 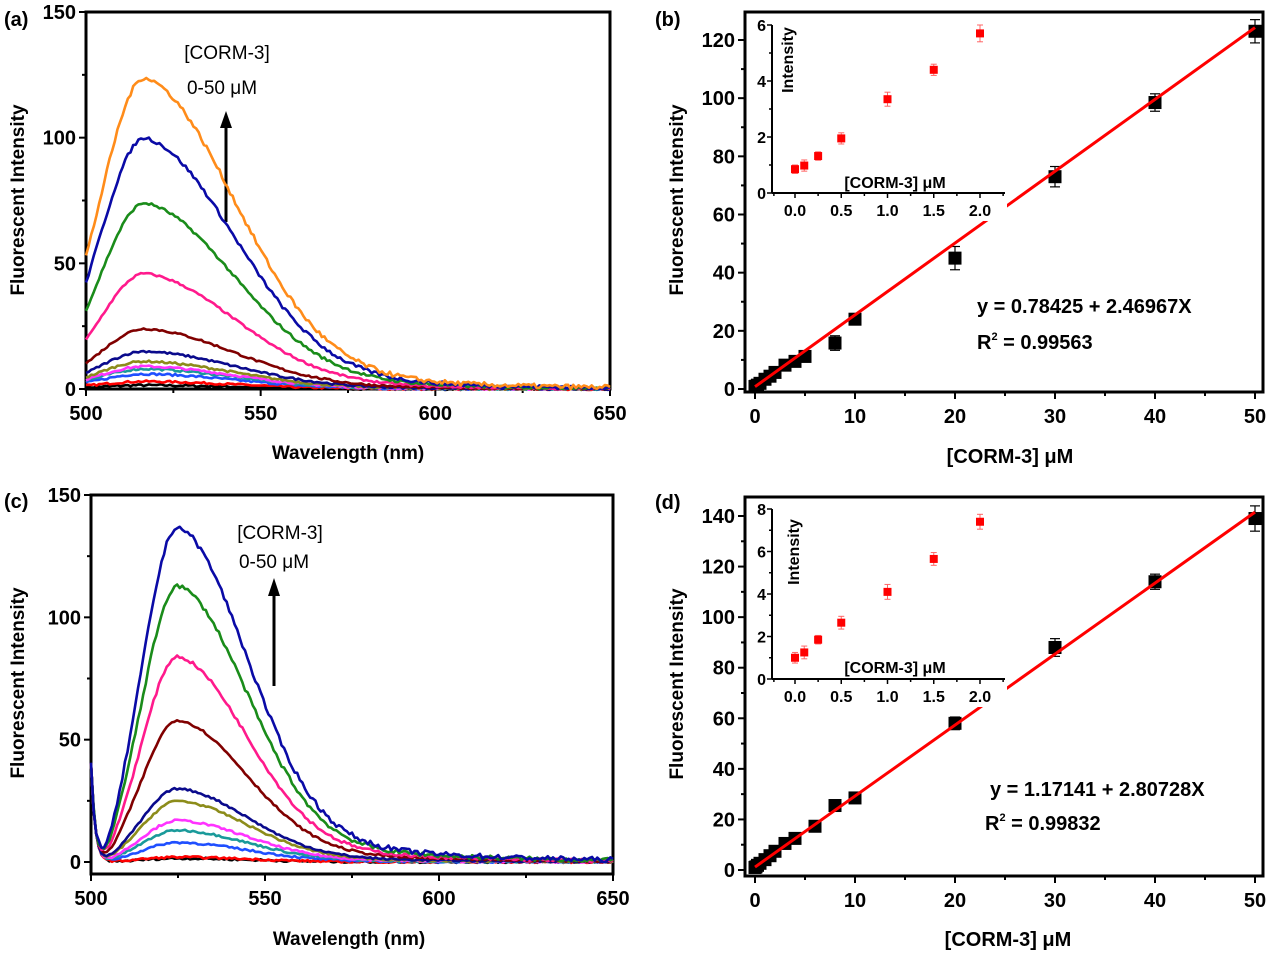 What do you see at coordinates (888, 605) in the screenshot?
I see `inset-background` at bounding box center [888, 605].